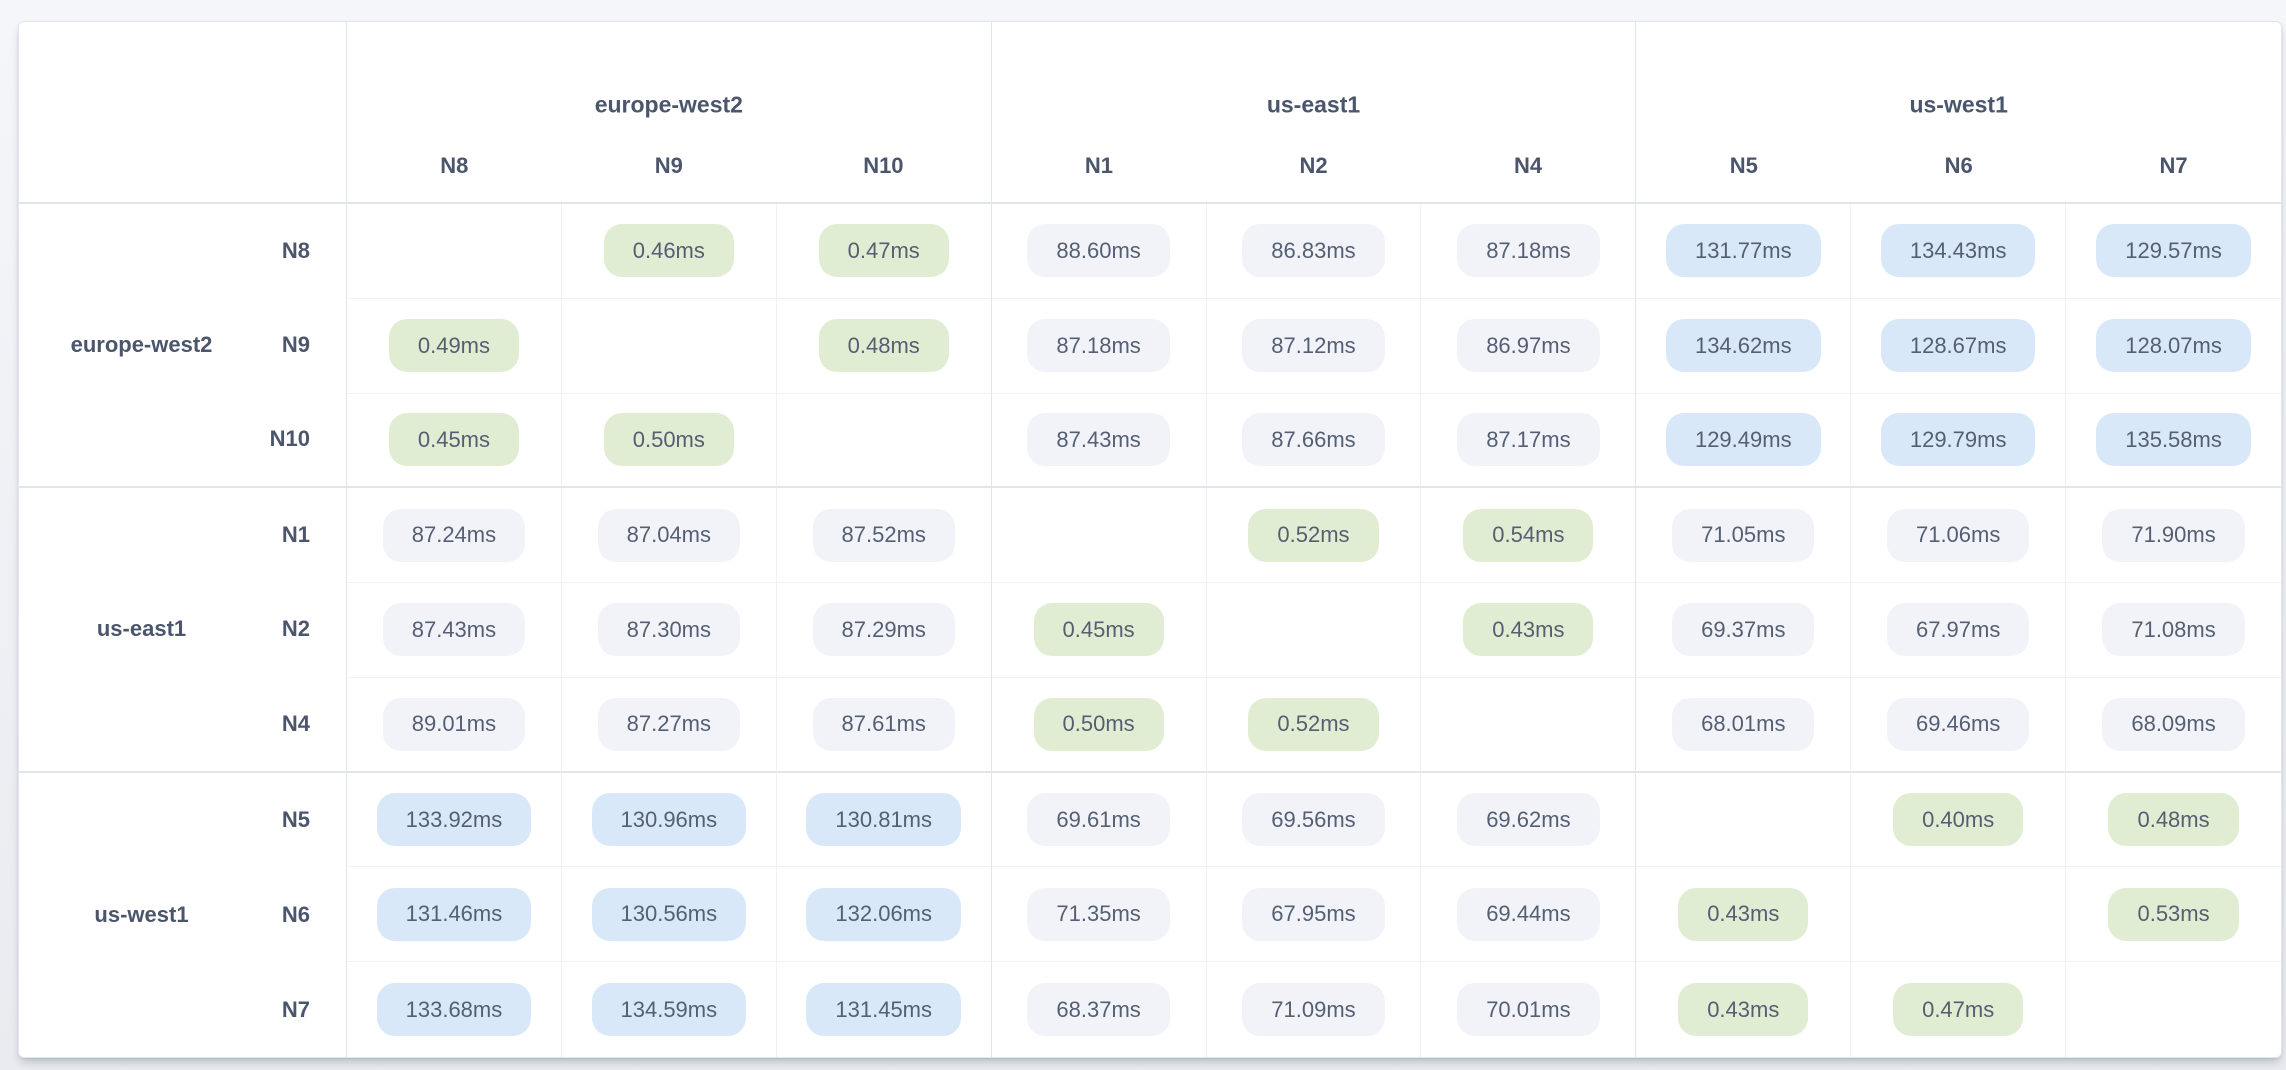  I want to click on row-node-label: N2, so click(295, 629).